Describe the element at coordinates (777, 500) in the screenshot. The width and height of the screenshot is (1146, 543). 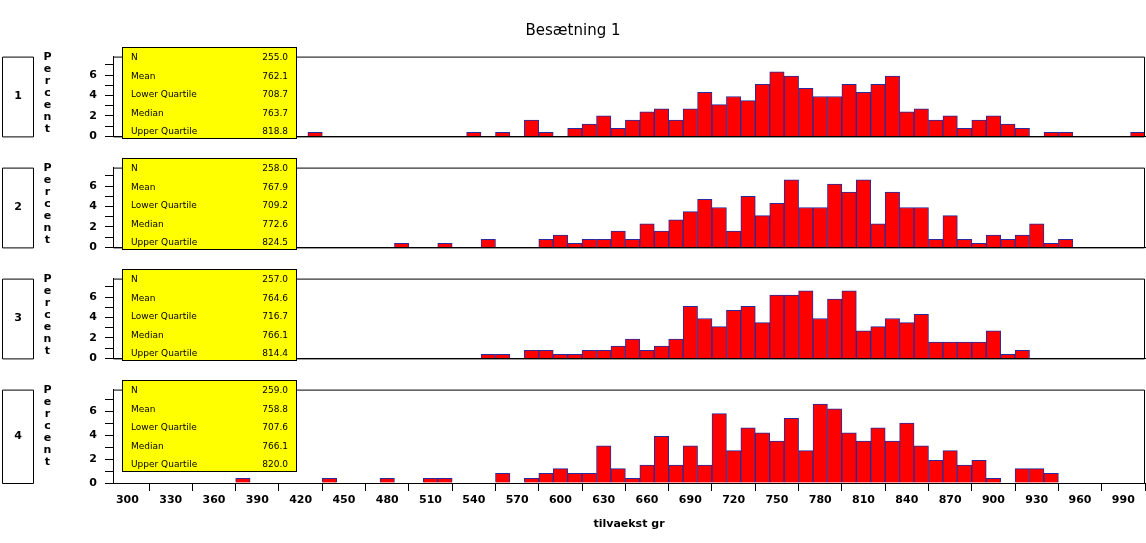
I see `x-tick-label: 750` at that location.